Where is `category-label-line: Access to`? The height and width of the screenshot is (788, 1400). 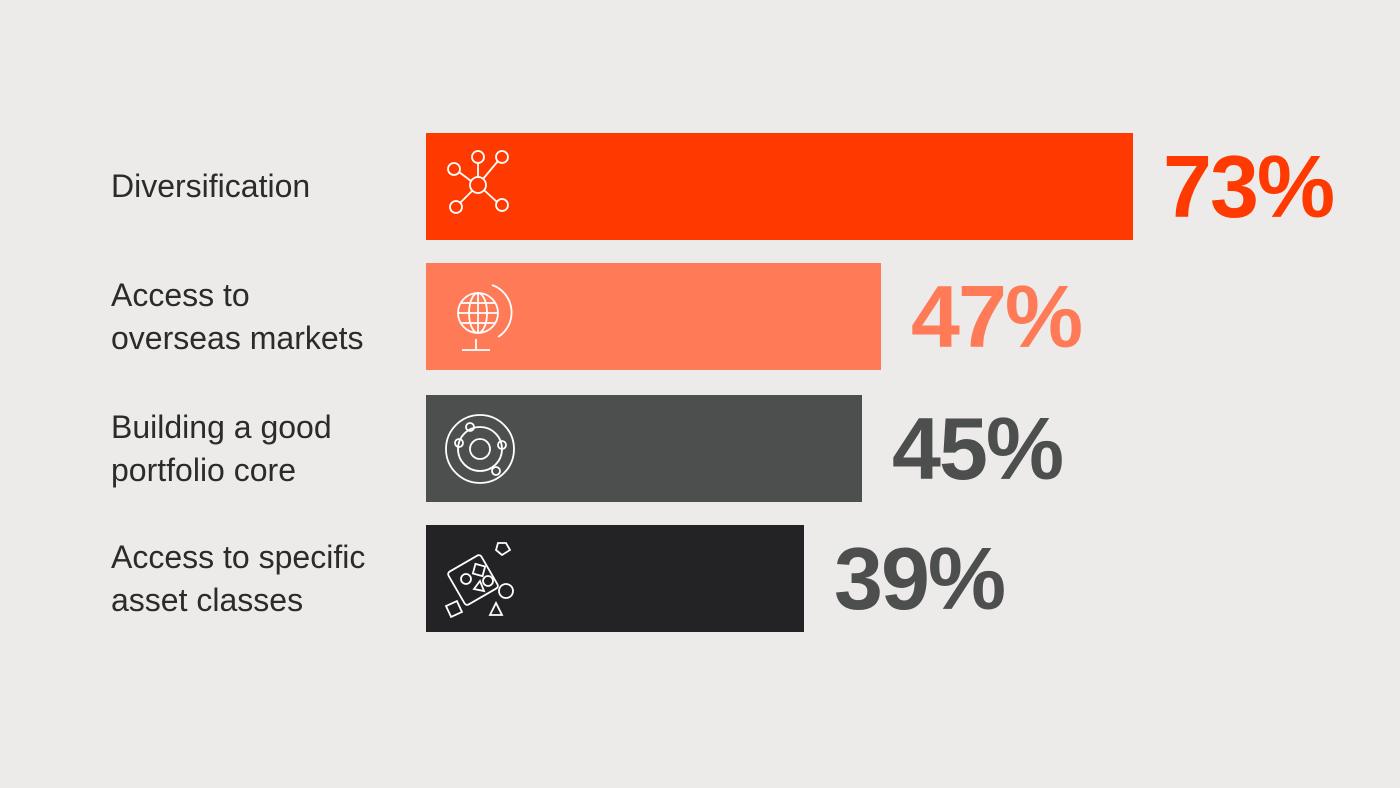 category-label-line: Access to is located at coordinates (180, 294).